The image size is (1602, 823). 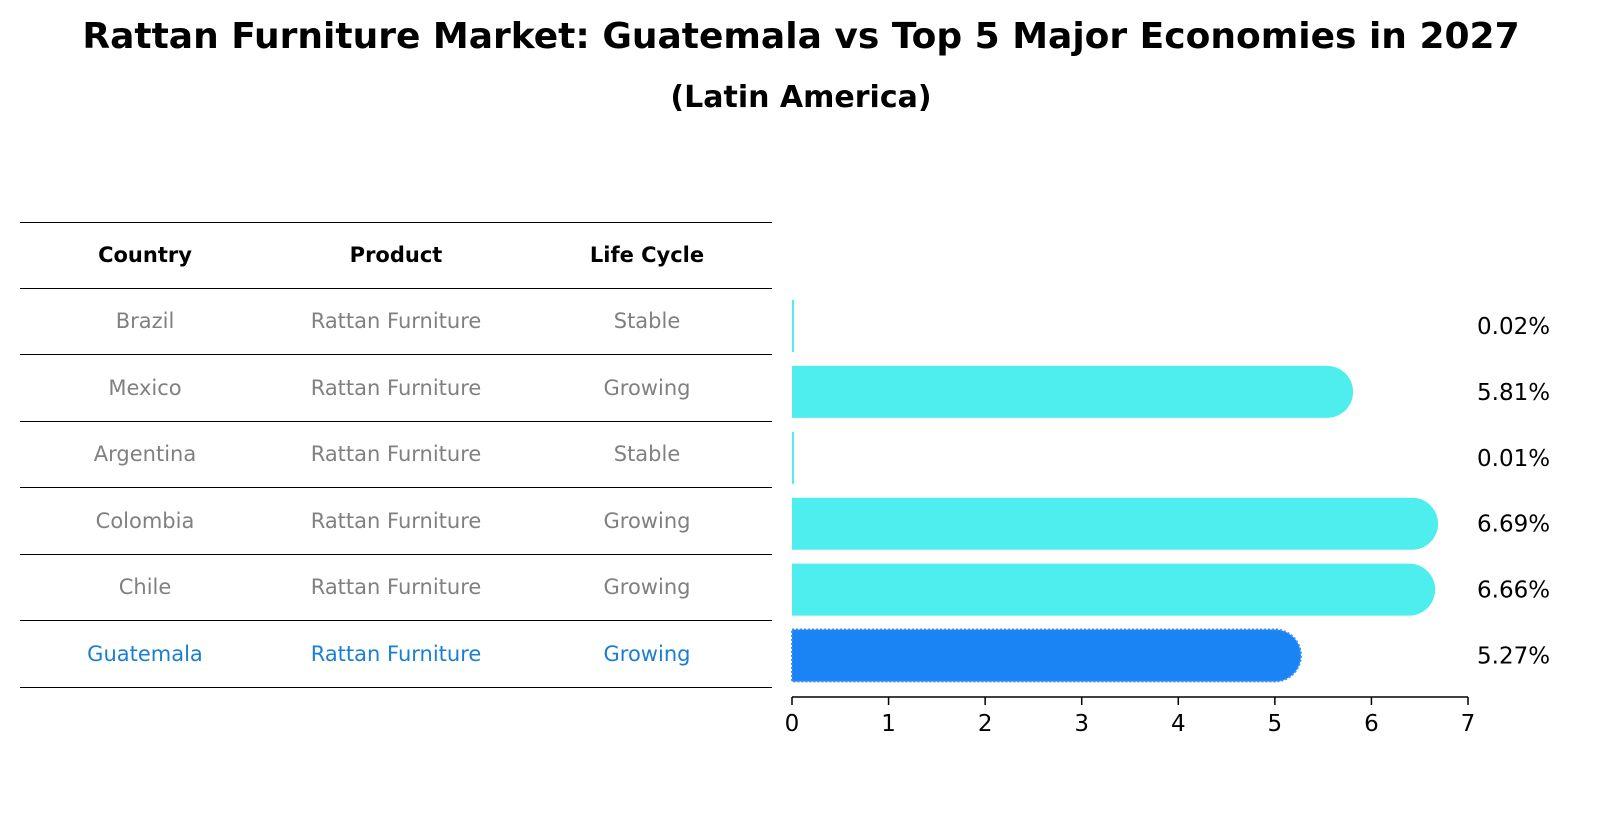 I want to click on header-product: Product, so click(x=396, y=255).